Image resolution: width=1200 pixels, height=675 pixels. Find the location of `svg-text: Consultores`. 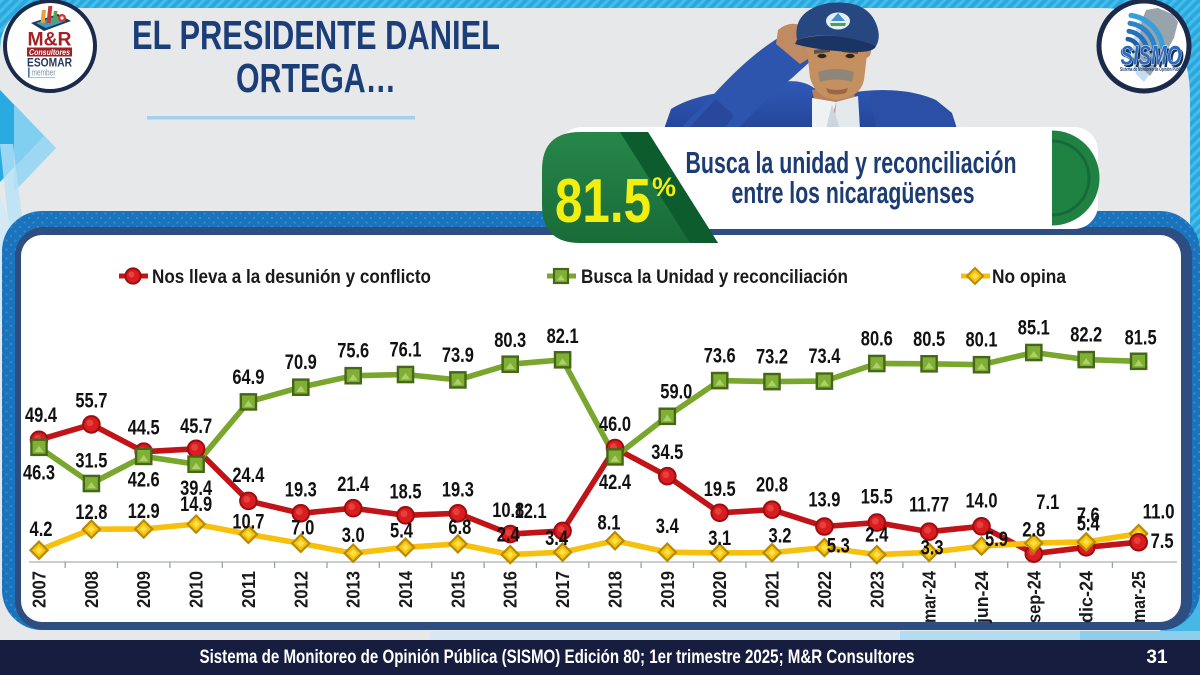

svg-text: Consultores is located at coordinates (49, 52).